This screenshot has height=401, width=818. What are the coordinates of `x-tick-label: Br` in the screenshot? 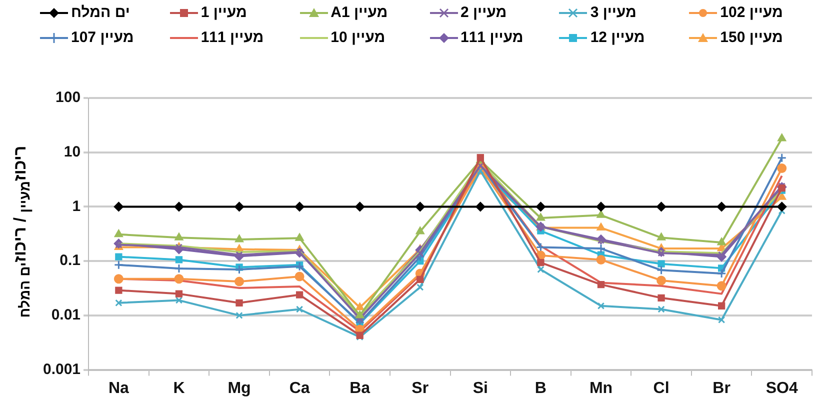 It's located at (721, 388).